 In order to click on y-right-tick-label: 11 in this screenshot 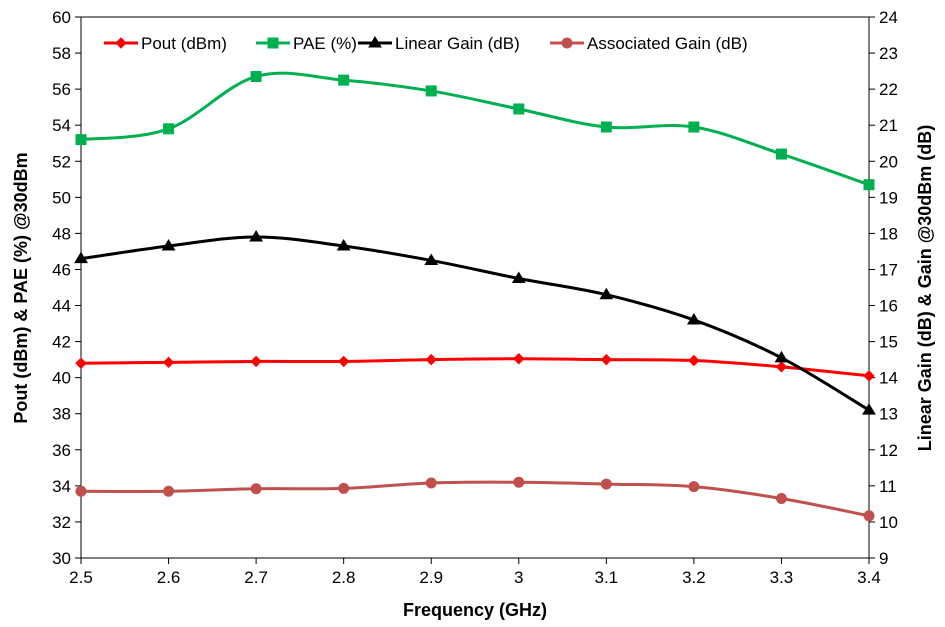, I will do `click(888, 486)`.